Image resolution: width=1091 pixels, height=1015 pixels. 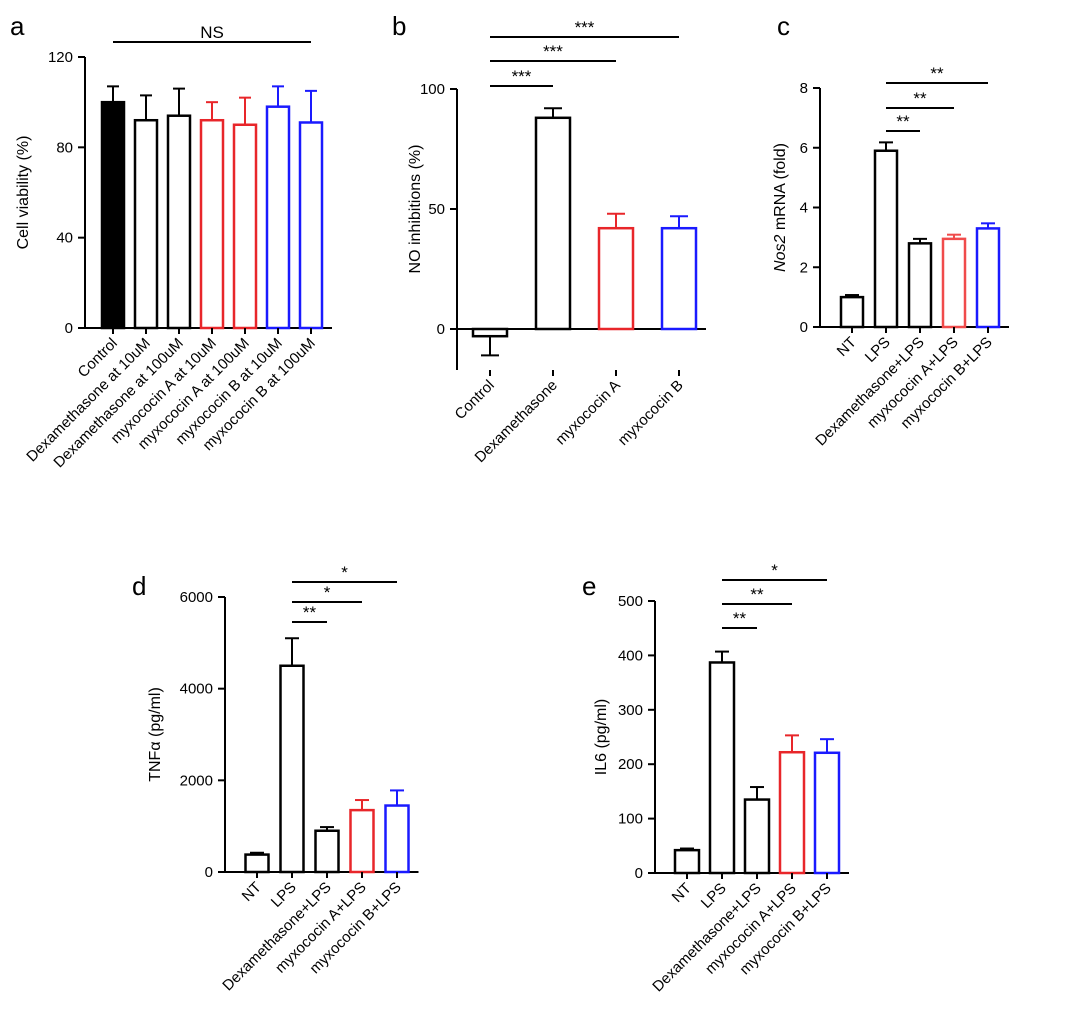 What do you see at coordinates (436, 209) in the screenshot?
I see `y-tick-label: 50` at bounding box center [436, 209].